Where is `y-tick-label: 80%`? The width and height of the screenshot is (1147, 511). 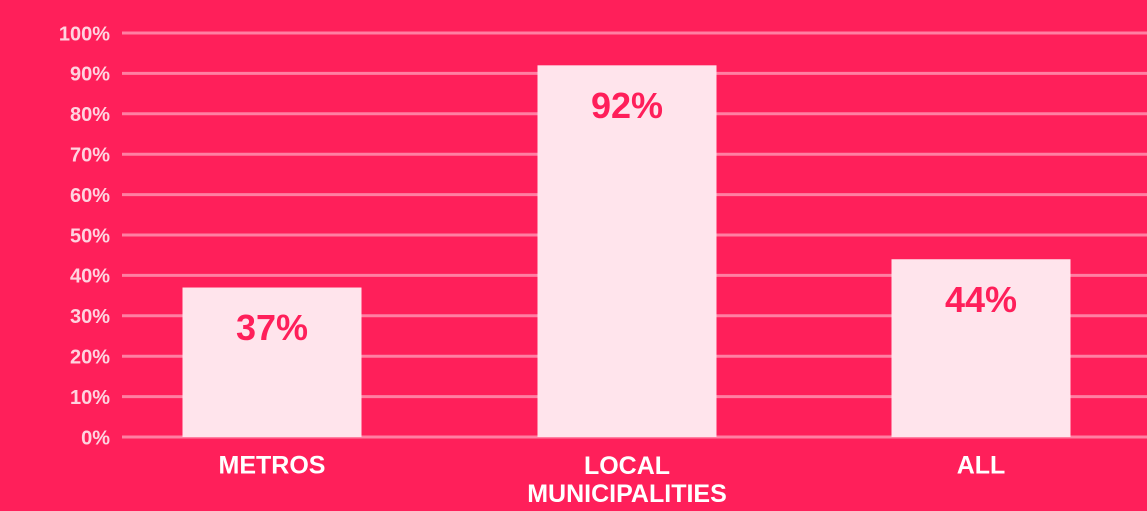 y-tick-label: 80% is located at coordinates (90, 115).